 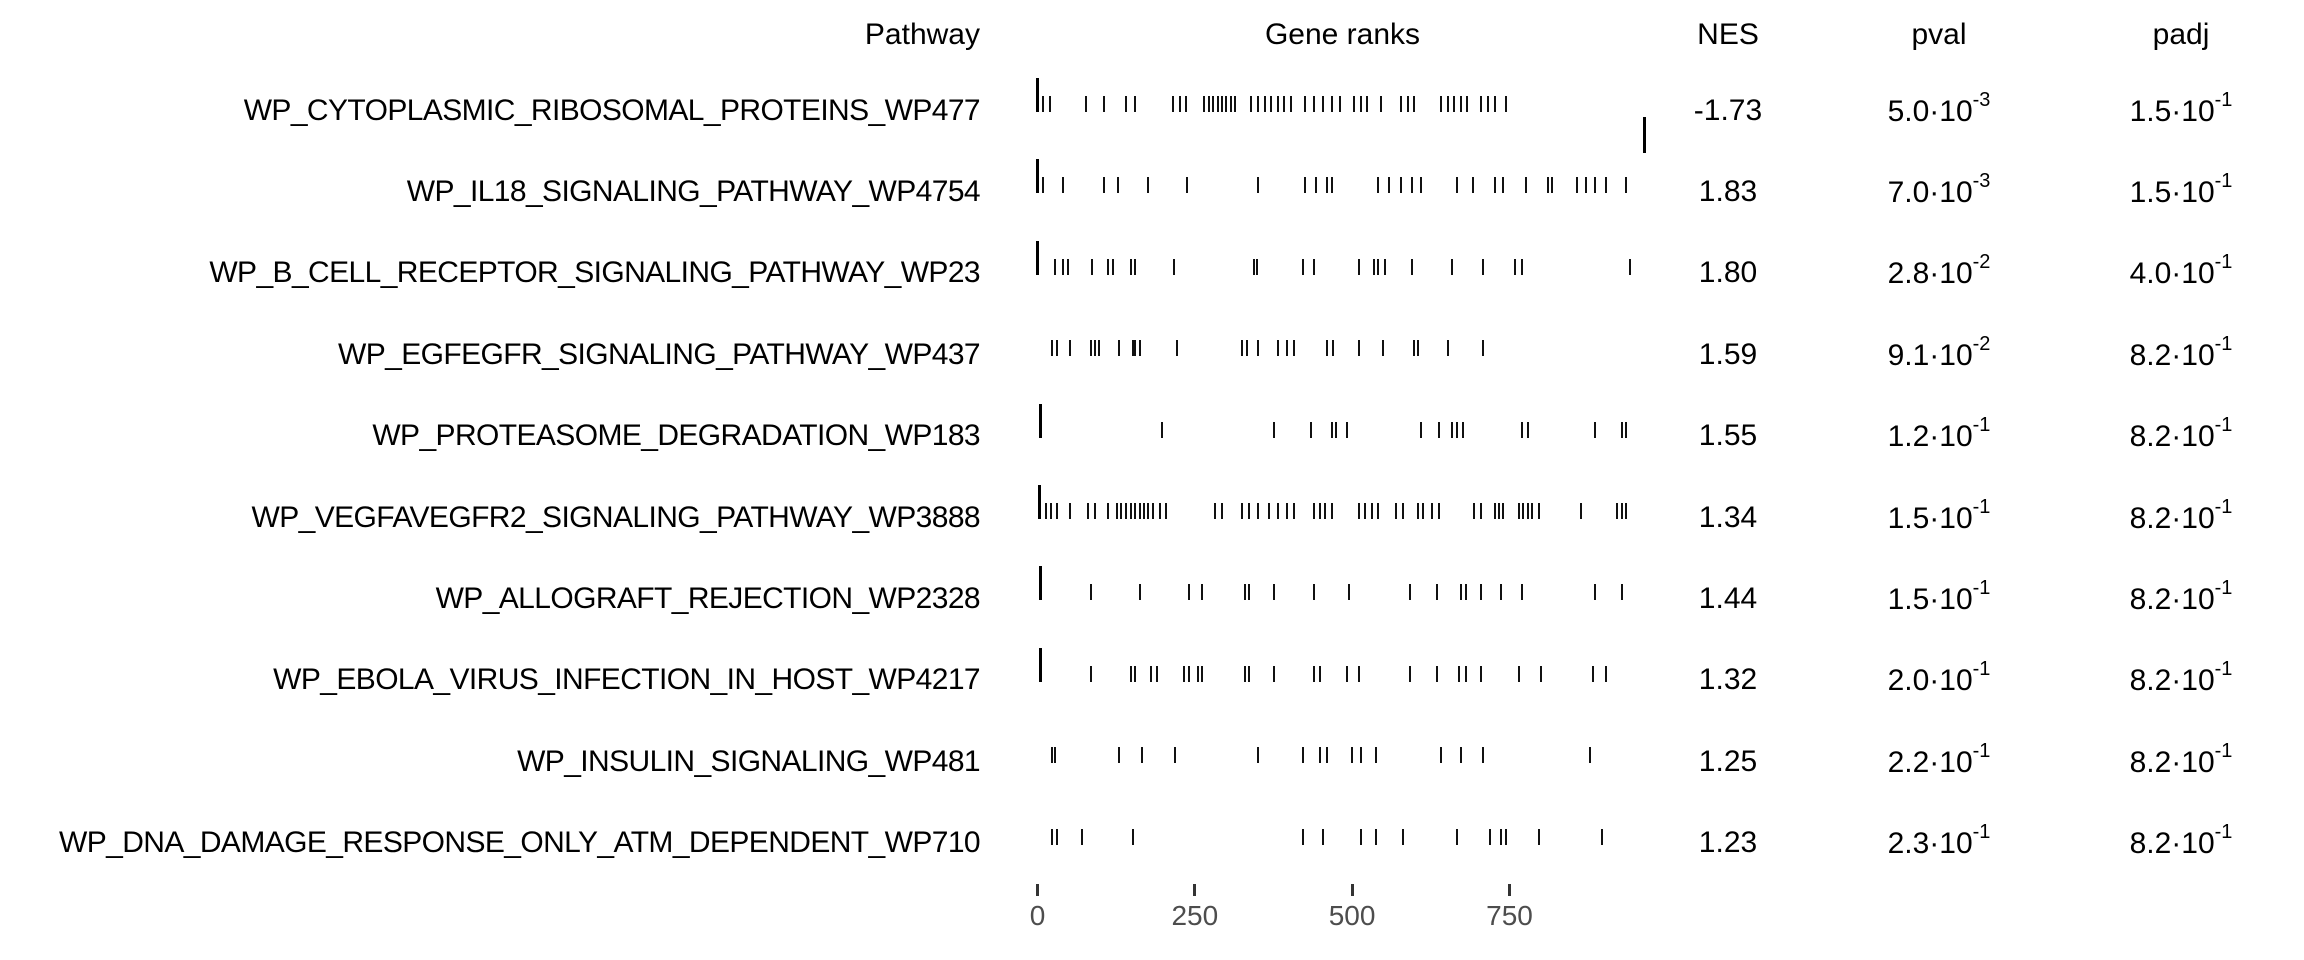 What do you see at coordinates (1728, 599) in the screenshot?
I see `nes-value: 1.44` at bounding box center [1728, 599].